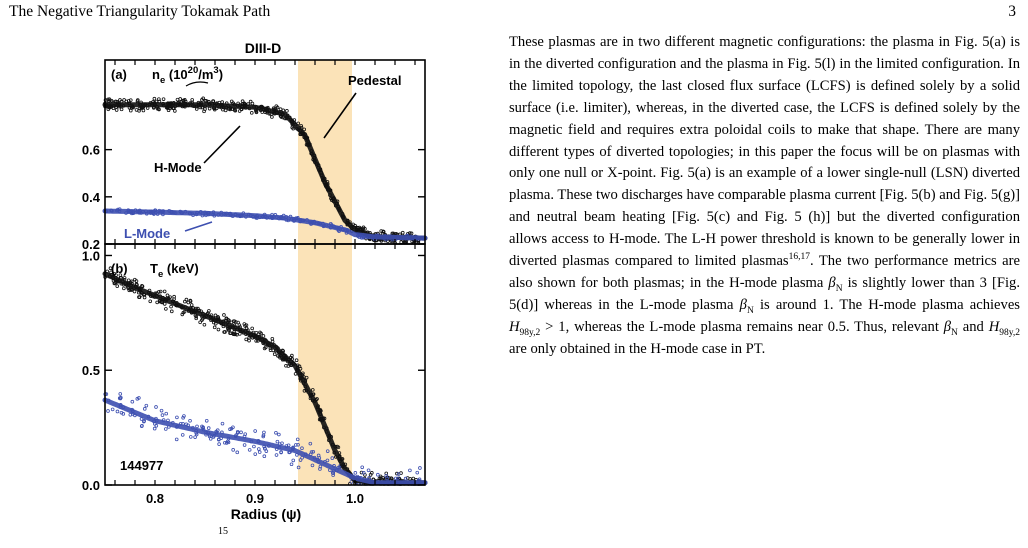 The width and height of the screenshot is (1028, 548). Describe the element at coordinates (178, 167) in the screenshot. I see `hmode-label: H-Mode` at that location.